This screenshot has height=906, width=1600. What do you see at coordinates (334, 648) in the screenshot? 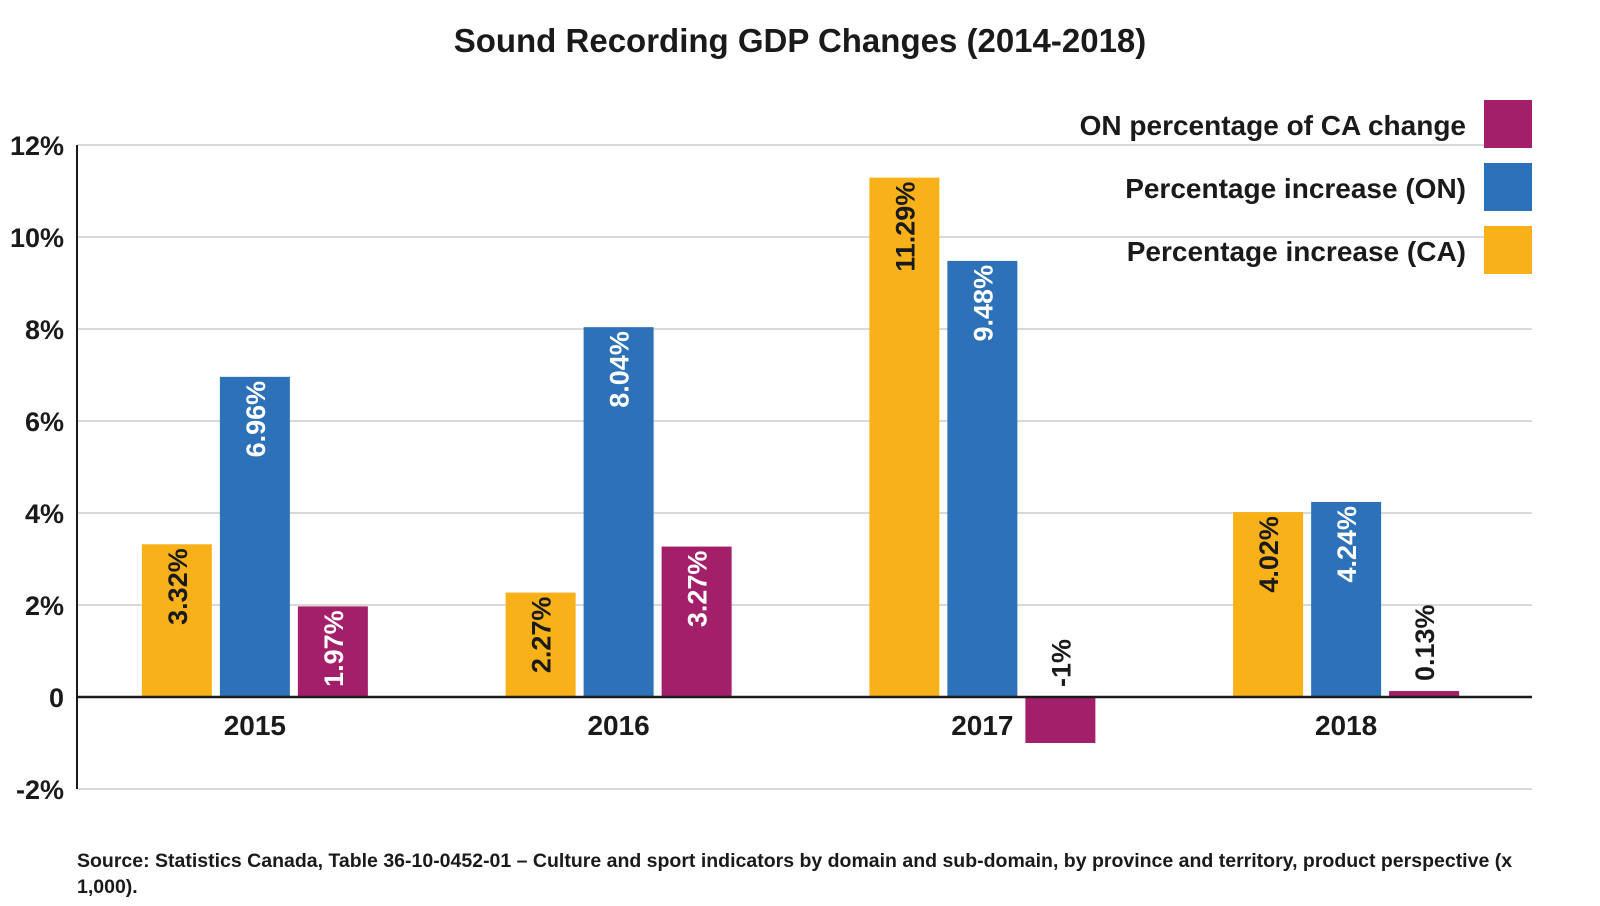
I see `data-label: 1.97%` at bounding box center [334, 648].